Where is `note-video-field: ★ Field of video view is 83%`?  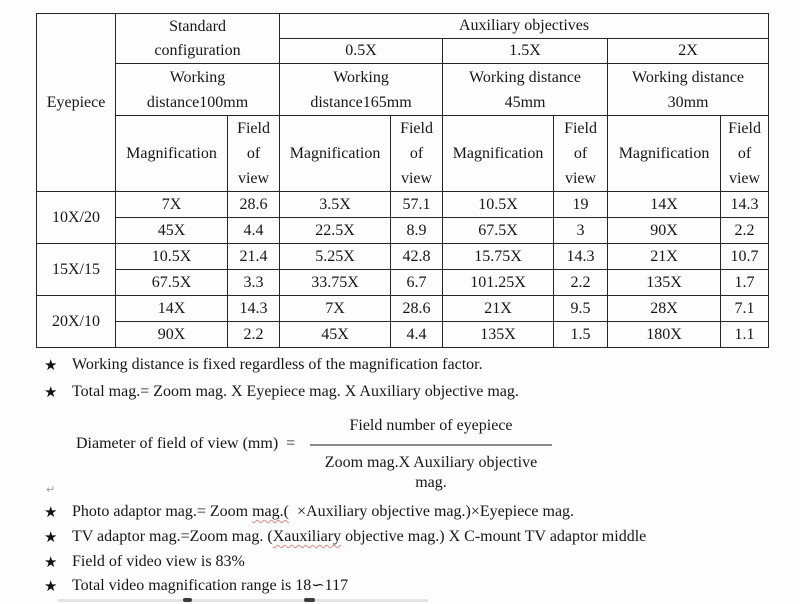
note-video-field: ★ Field of video view is 83% is located at coordinates (144, 562).